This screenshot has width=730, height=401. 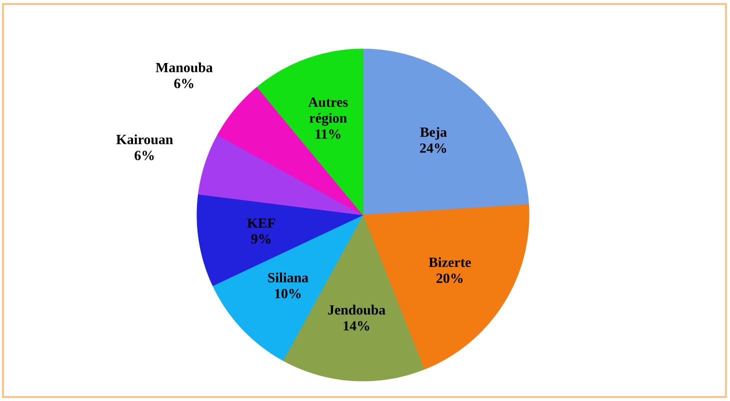 What do you see at coordinates (261, 239) in the screenshot?
I see `data-label: 9%` at bounding box center [261, 239].